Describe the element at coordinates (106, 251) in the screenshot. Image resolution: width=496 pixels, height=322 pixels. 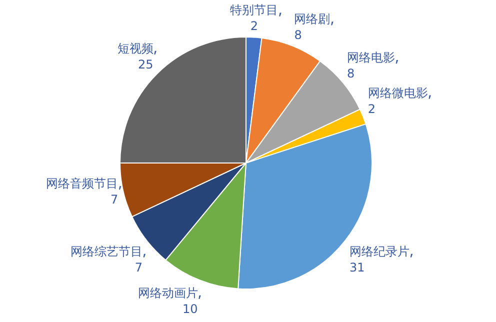
I see `slice-label: 网络综艺节目` at that location.